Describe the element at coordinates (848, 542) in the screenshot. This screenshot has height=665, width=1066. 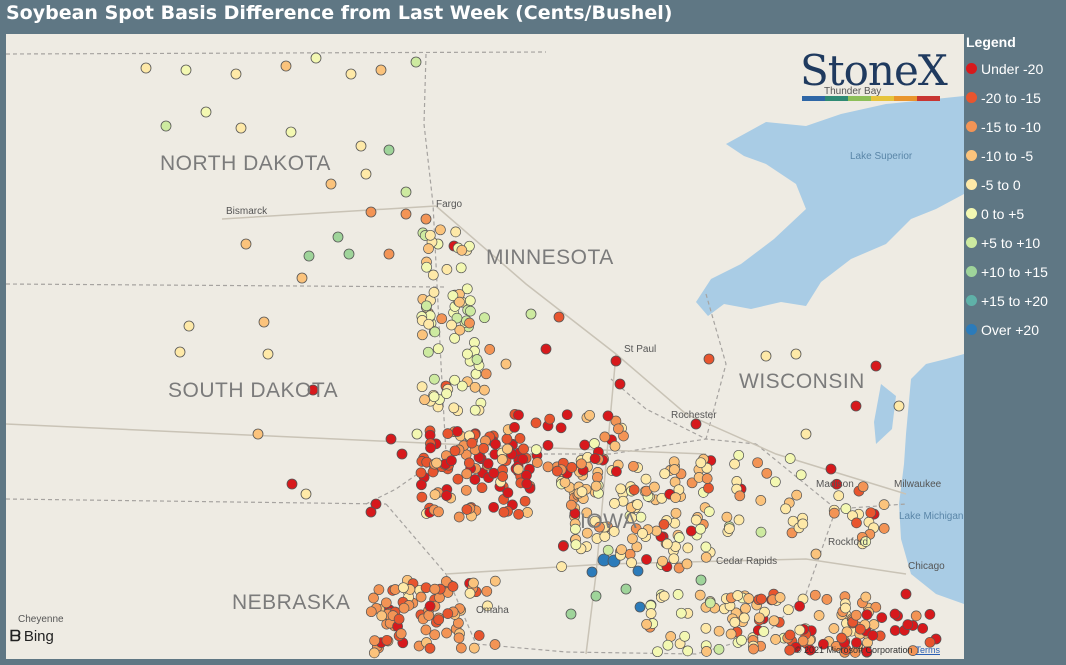
I see `city-label-rockford: Rockford` at that location.